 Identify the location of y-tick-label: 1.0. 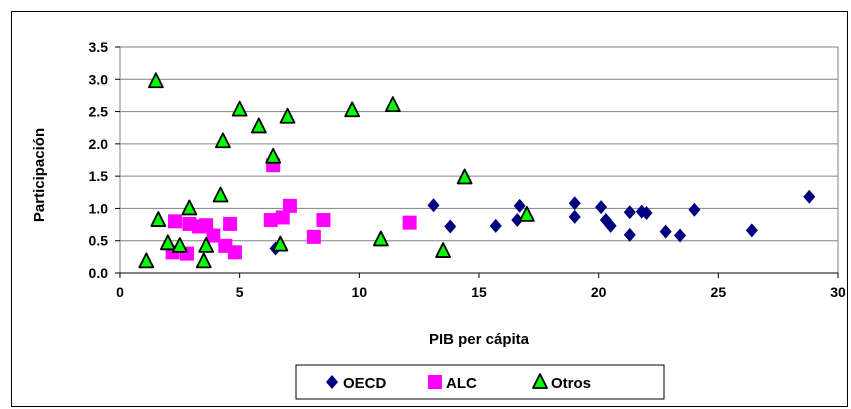
(99, 208).